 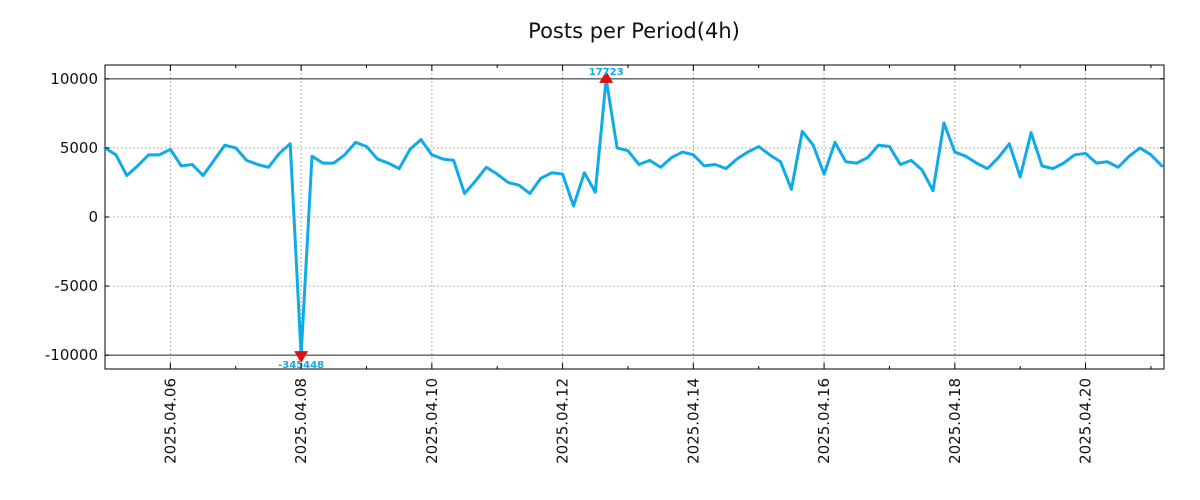 I want to click on x-tick-label: 2025.04.08, so click(x=301, y=421).